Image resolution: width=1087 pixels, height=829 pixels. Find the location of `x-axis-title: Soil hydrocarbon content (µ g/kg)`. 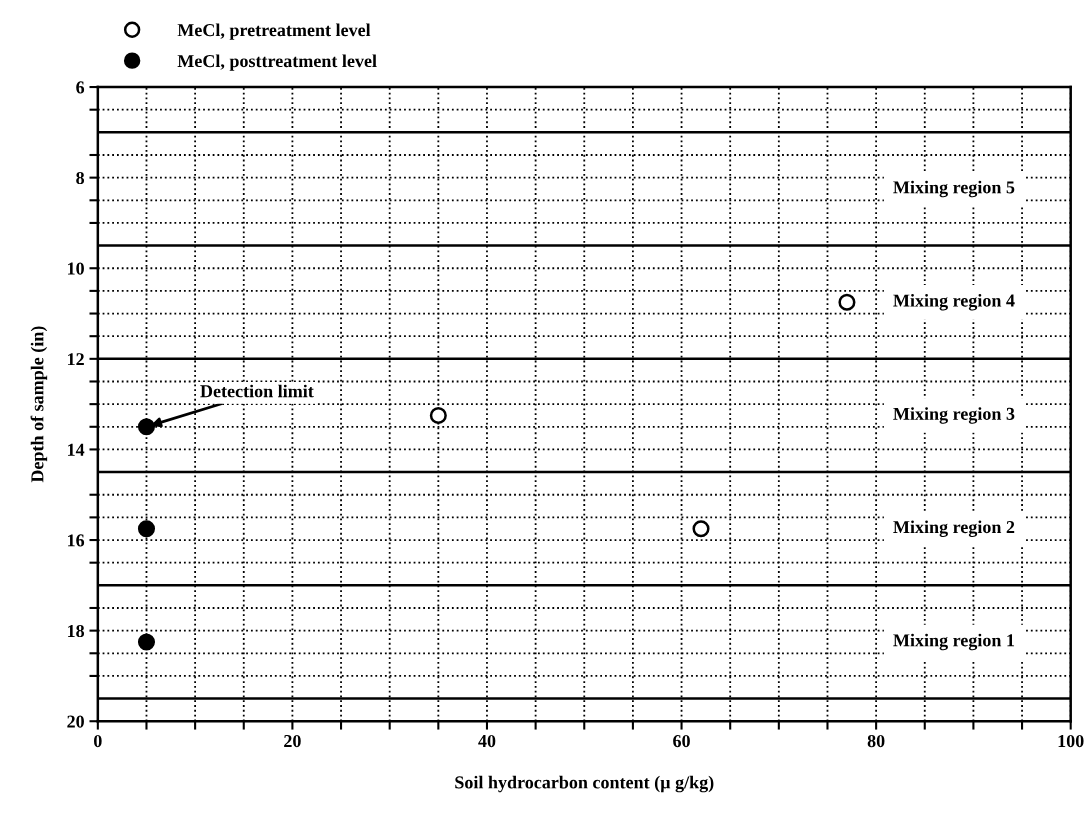

x-axis-title: Soil hydrocarbon content (µ g/kg) is located at coordinates (584, 784).